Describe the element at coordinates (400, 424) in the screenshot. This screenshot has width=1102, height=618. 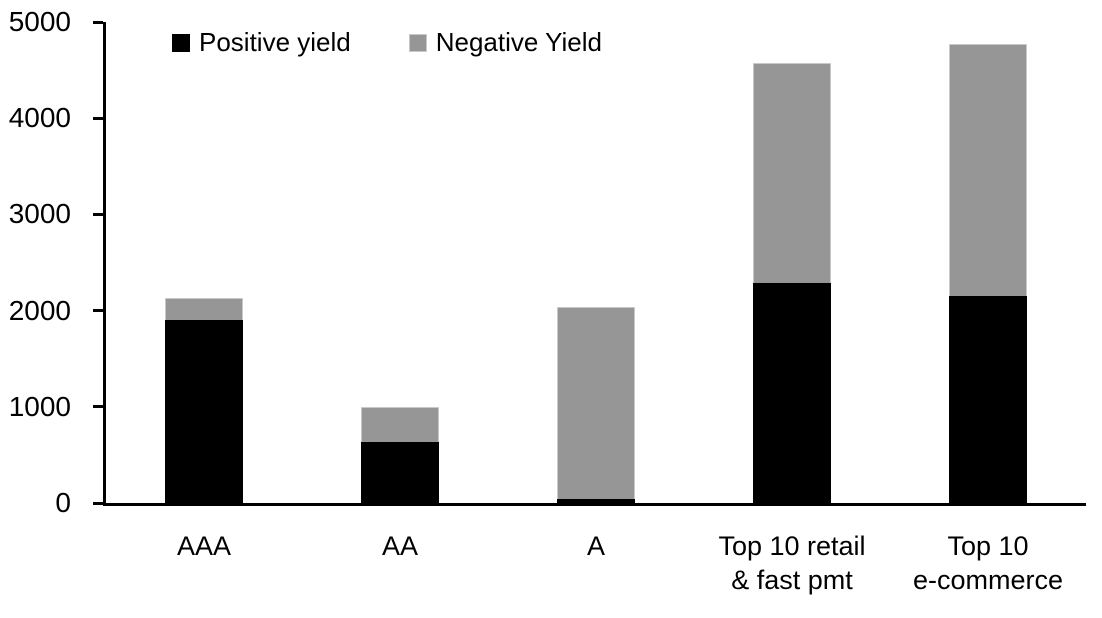
I see `bar-segment-negative-yield-aa` at that location.